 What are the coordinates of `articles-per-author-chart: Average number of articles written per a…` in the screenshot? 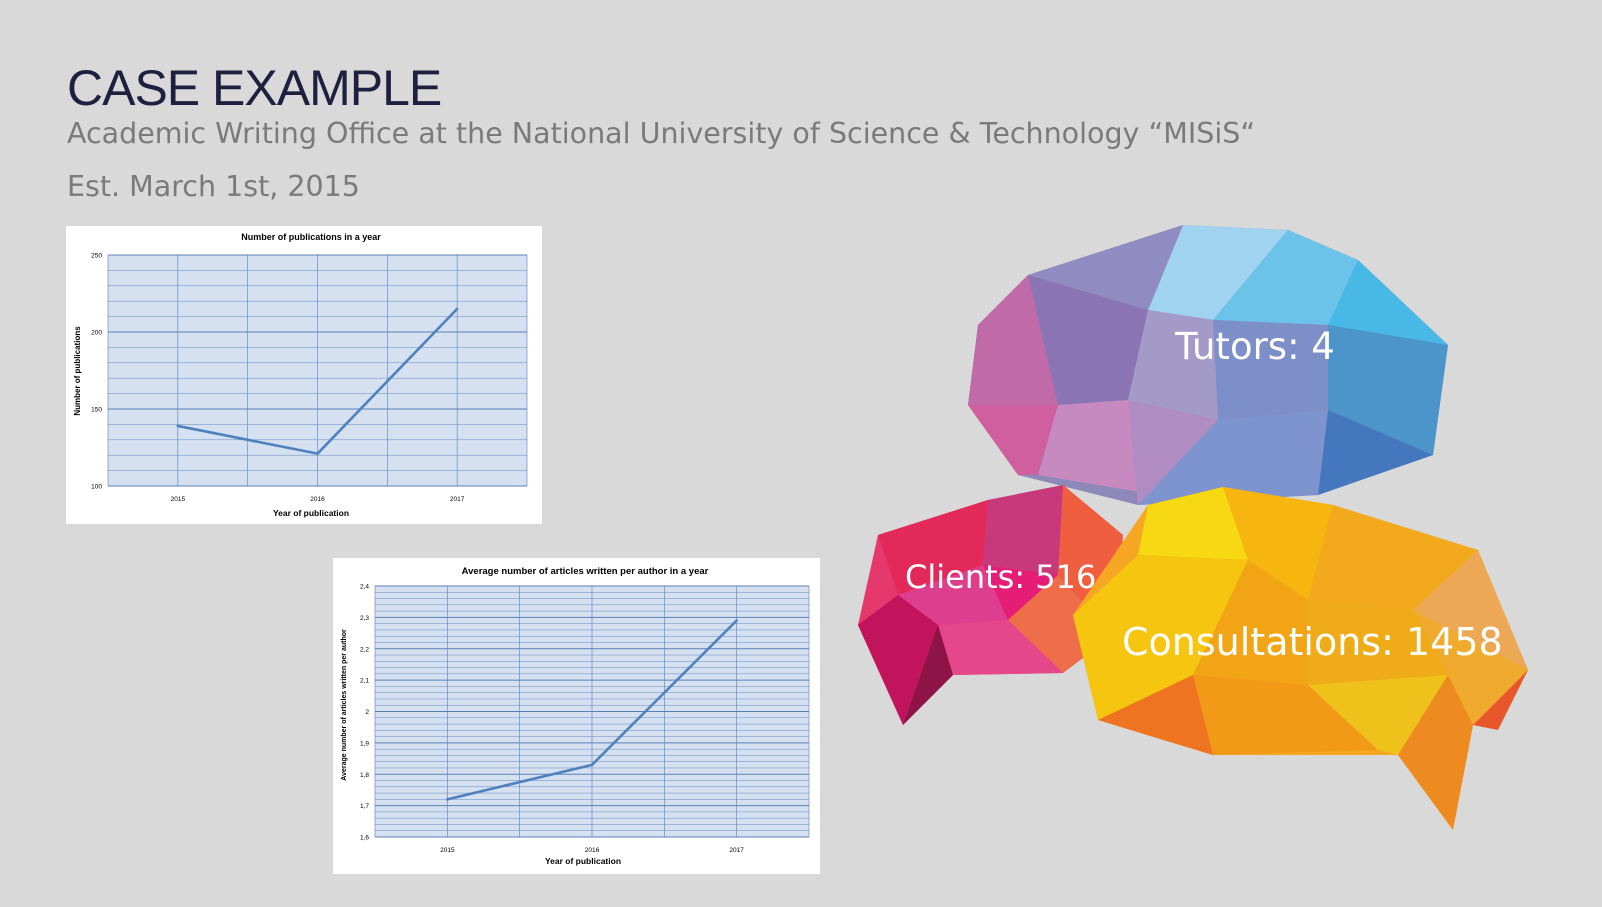 It's located at (576, 716).